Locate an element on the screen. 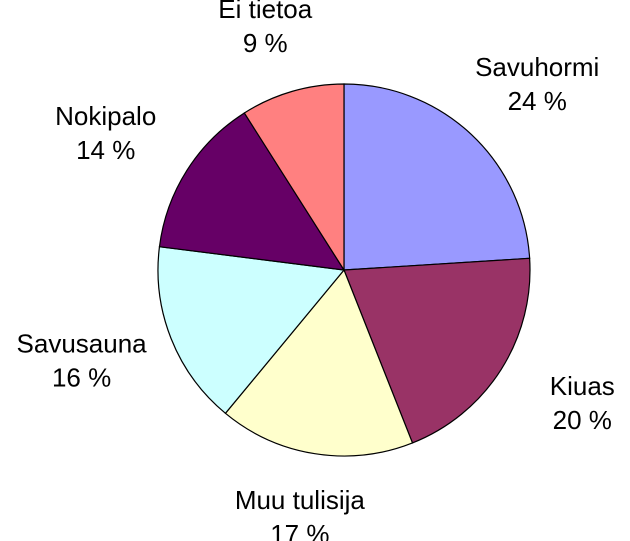 This screenshot has width=630, height=541. slice-label: Savuhormi is located at coordinates (537, 67).